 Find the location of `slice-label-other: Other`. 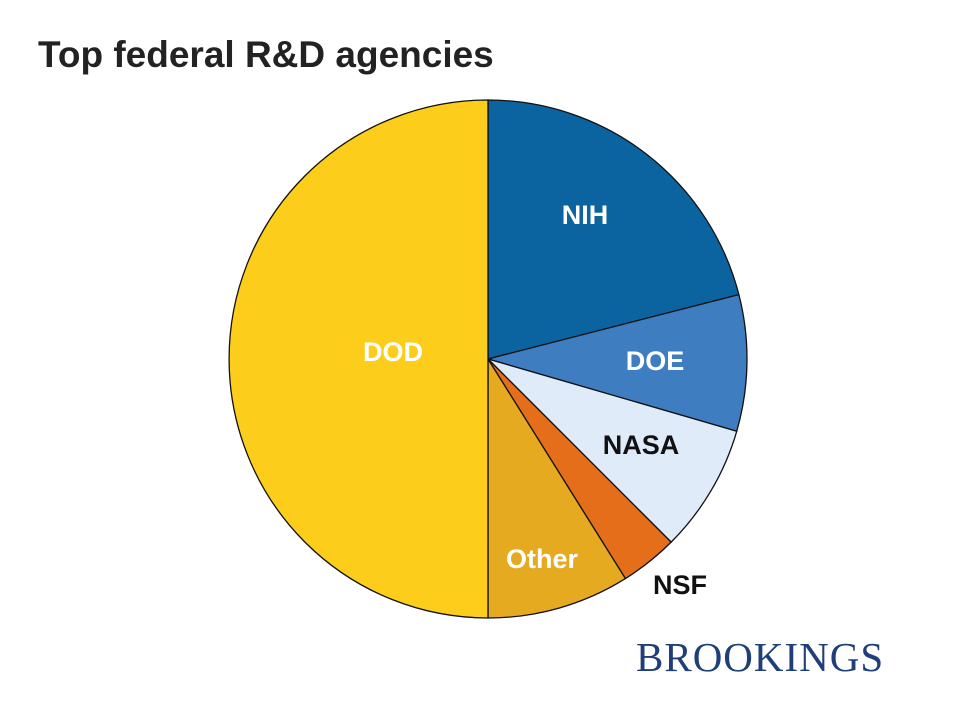

slice-label-other: Other is located at coordinates (542, 559).